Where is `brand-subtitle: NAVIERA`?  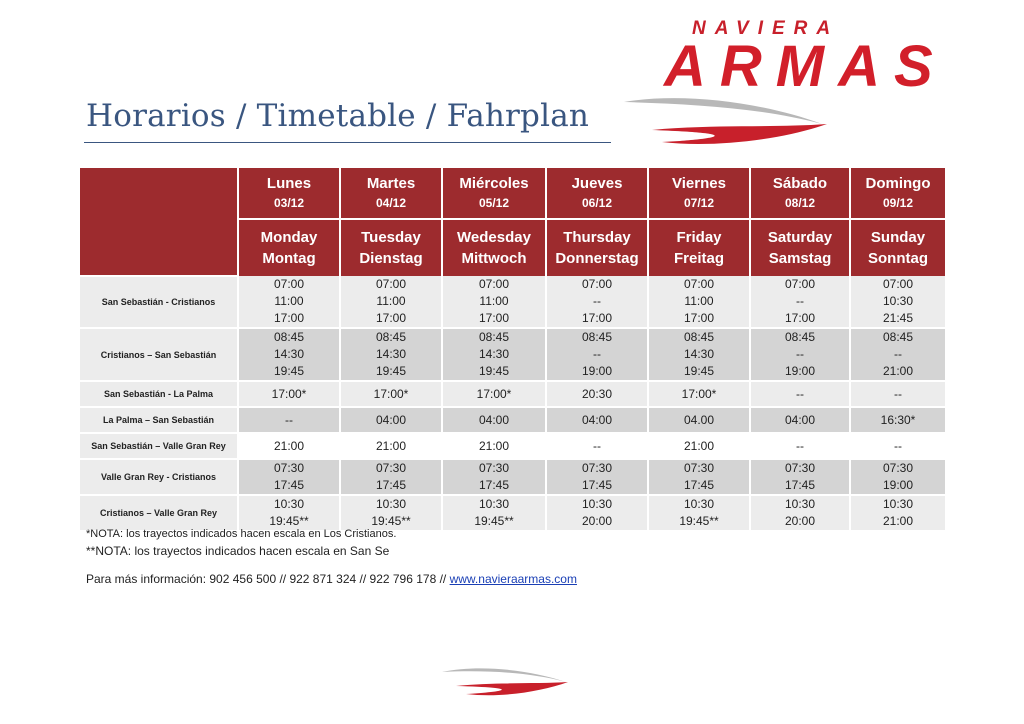 brand-subtitle: NAVIERA is located at coordinates (766, 28).